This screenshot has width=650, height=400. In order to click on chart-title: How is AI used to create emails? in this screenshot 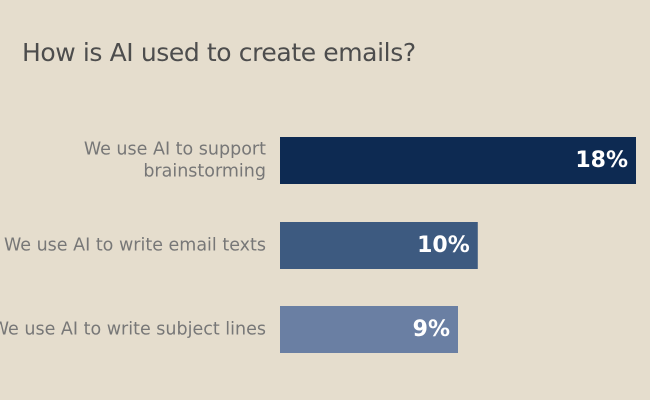, I will do `click(219, 52)`.